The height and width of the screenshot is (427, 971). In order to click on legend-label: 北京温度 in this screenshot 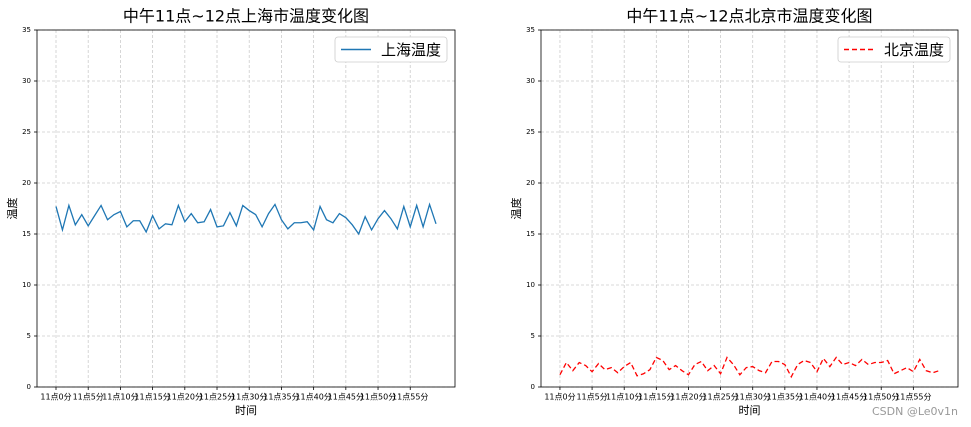, I will do `click(914, 50)`.